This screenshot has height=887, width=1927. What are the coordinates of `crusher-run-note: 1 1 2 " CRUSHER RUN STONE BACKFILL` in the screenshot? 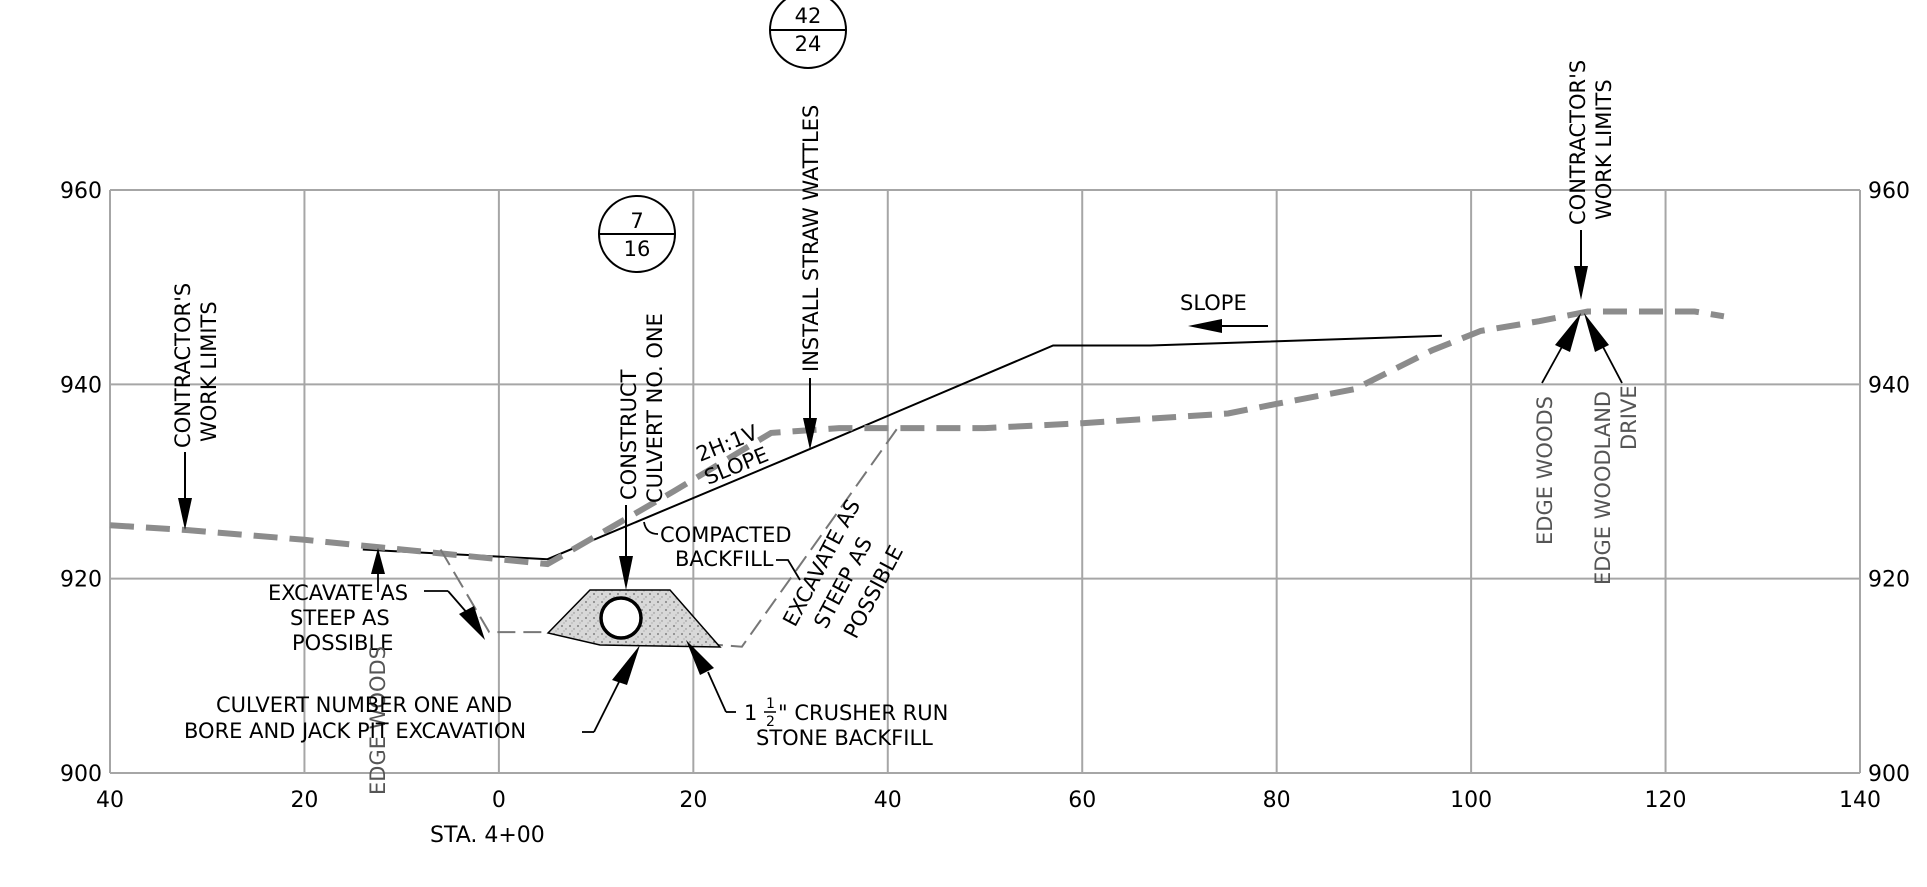 It's located at (817, 695).